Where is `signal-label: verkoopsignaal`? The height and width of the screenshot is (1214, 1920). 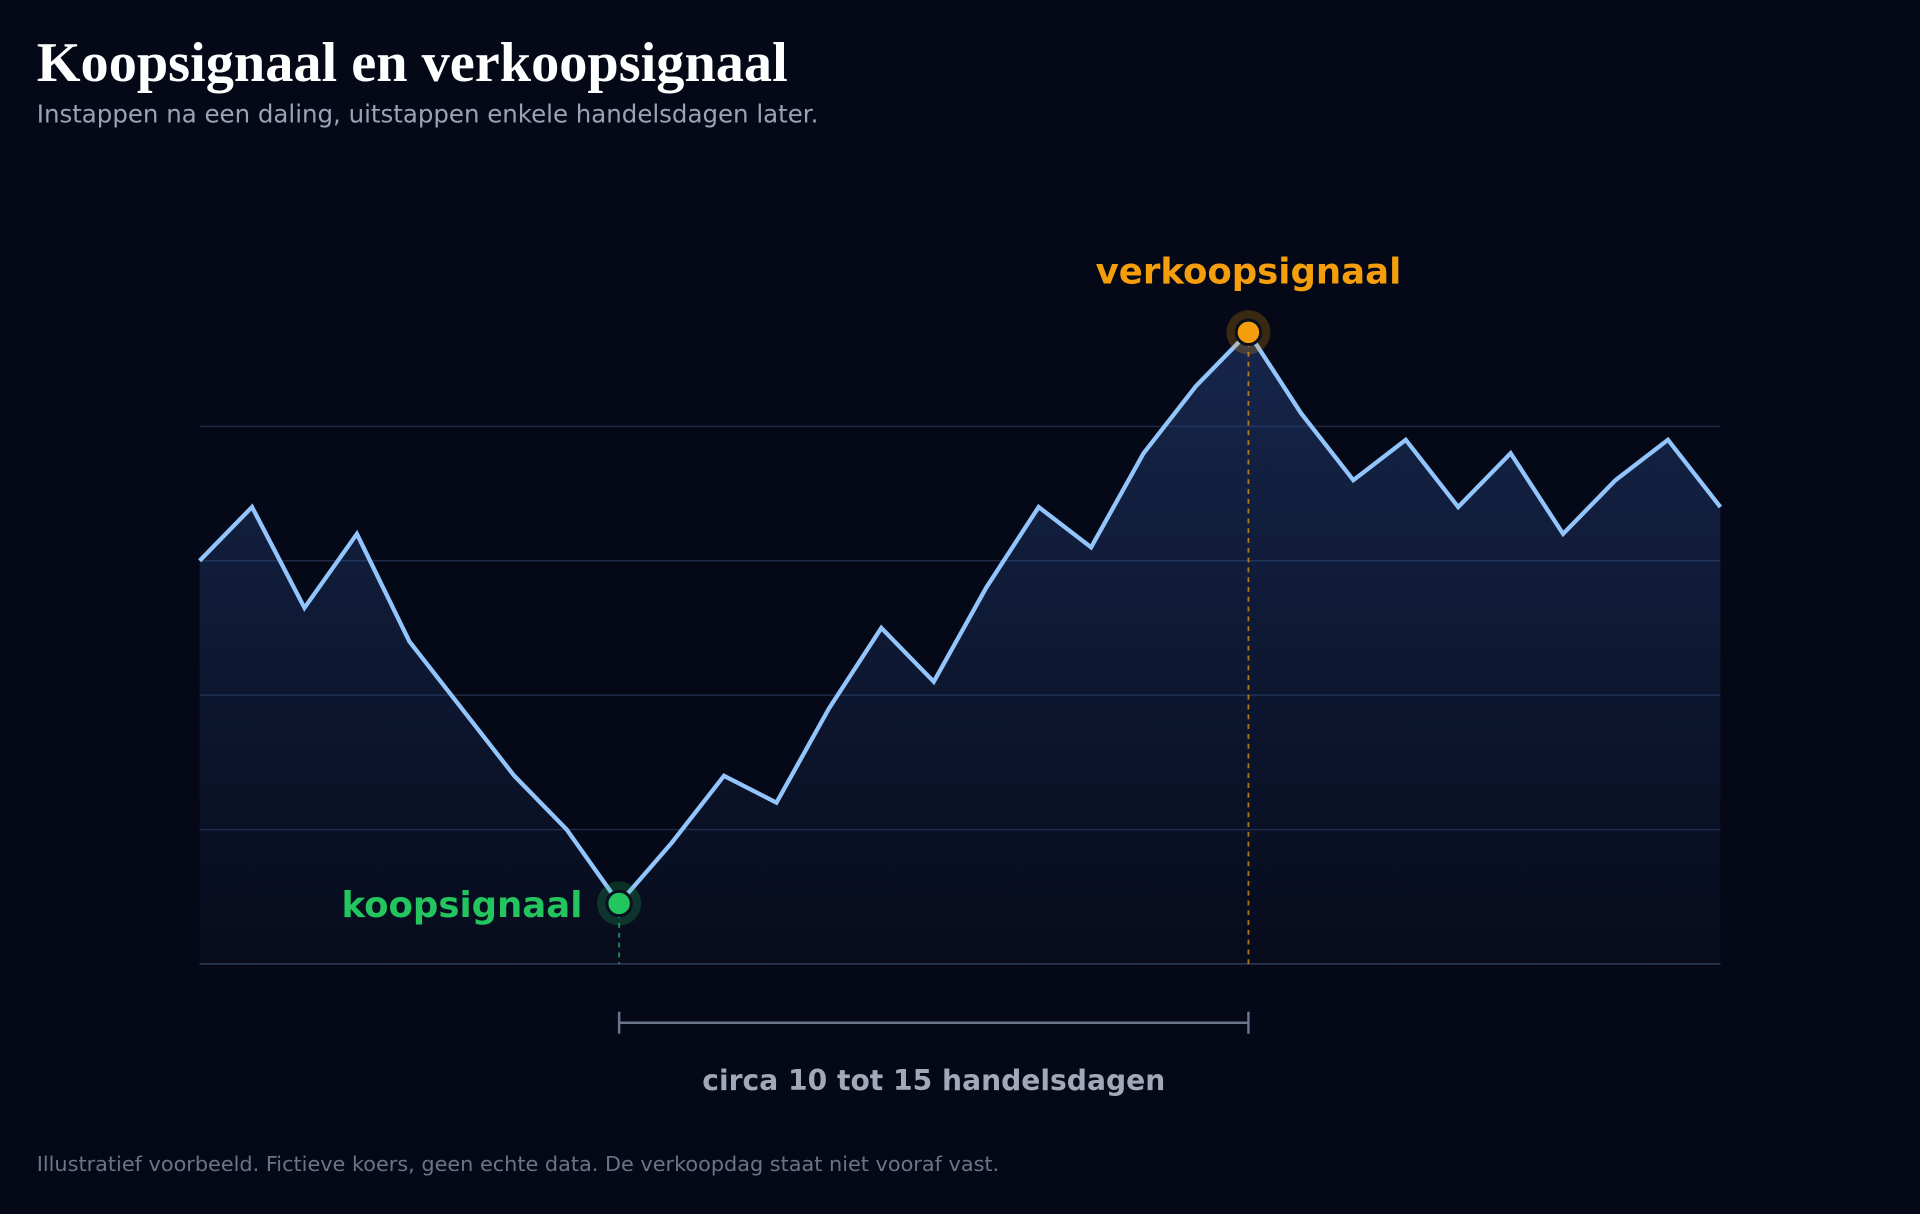
signal-label: verkoopsignaal is located at coordinates (1249, 271).